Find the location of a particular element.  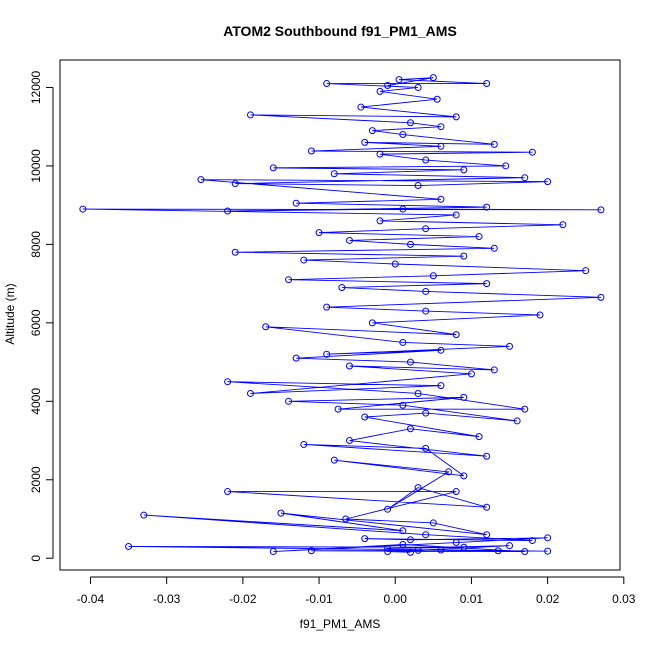

x-tick-label: 0.02 is located at coordinates (548, 599).